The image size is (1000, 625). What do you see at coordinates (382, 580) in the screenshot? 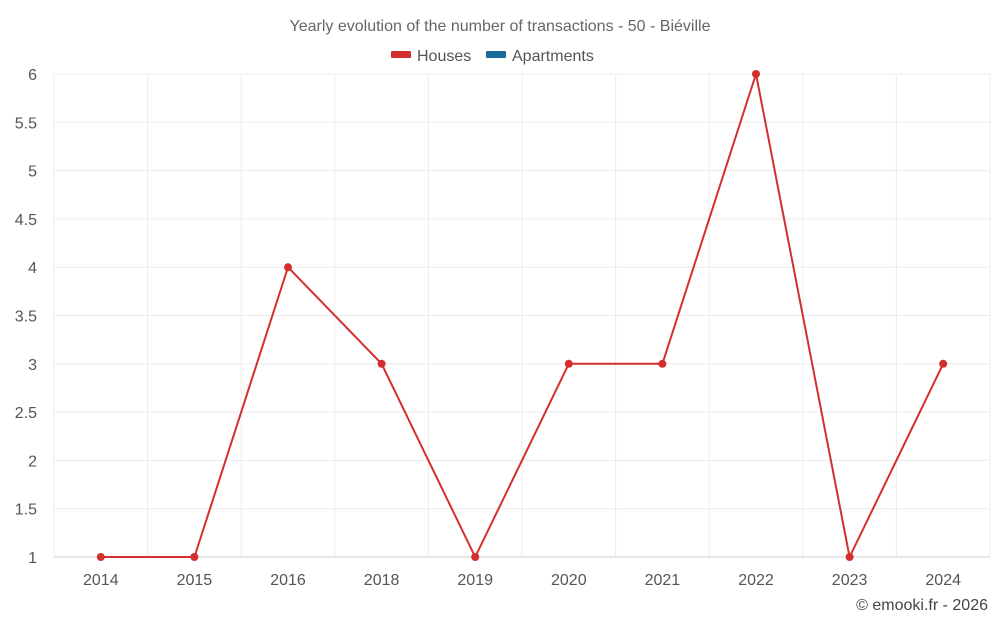
I see `x-tick-label: 2018` at bounding box center [382, 580].